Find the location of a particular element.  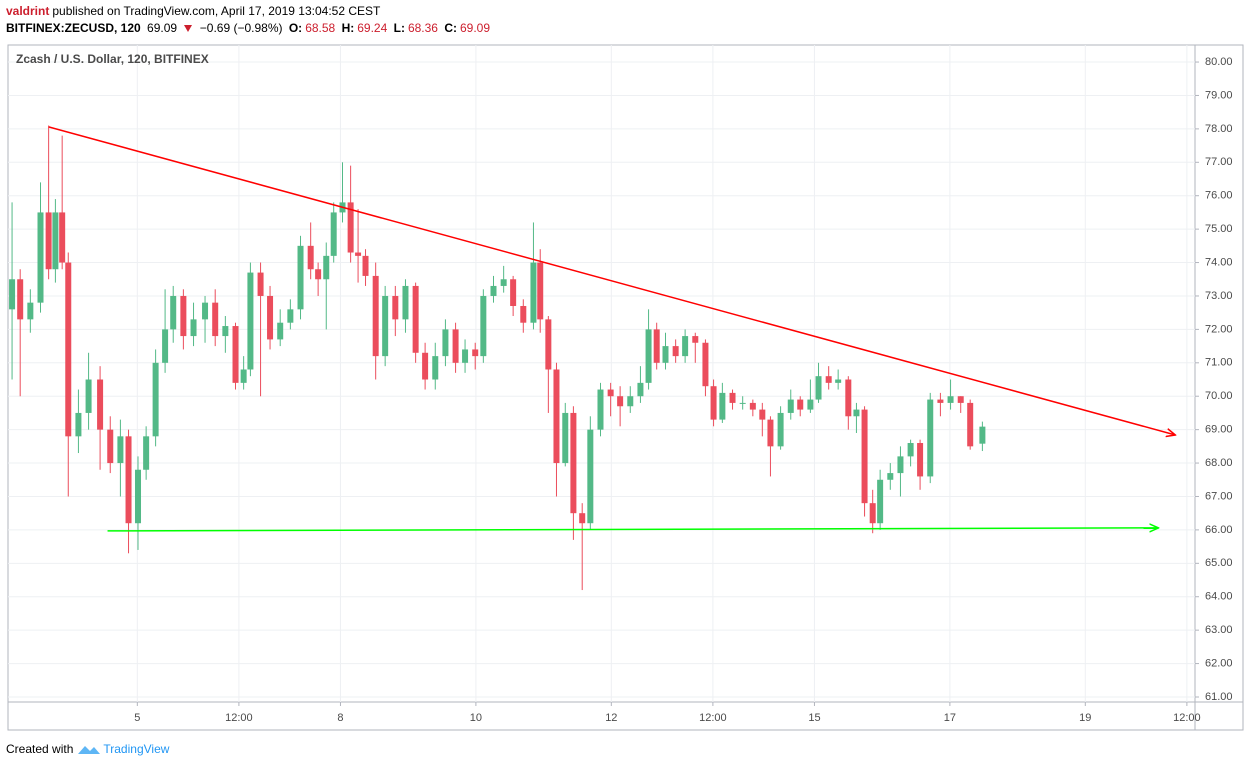

x-tick-label: 15 is located at coordinates (814, 718).